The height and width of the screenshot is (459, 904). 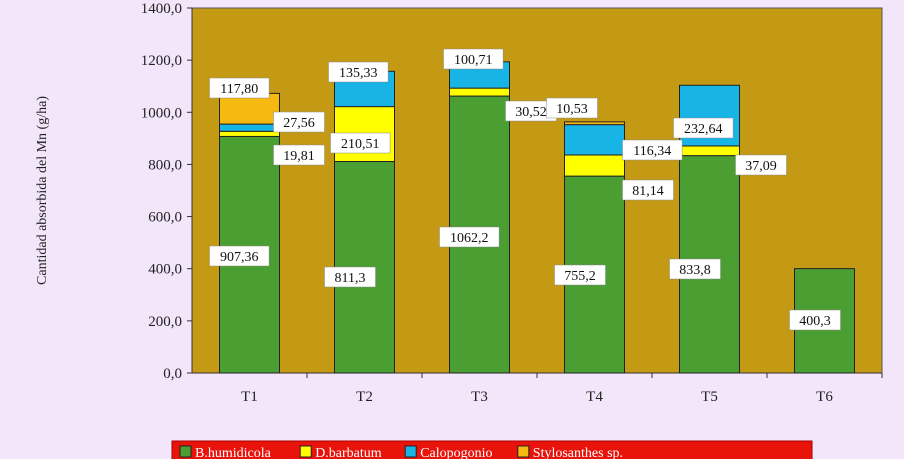 I want to click on legend-item: B.humidicola, so click(x=225, y=452).